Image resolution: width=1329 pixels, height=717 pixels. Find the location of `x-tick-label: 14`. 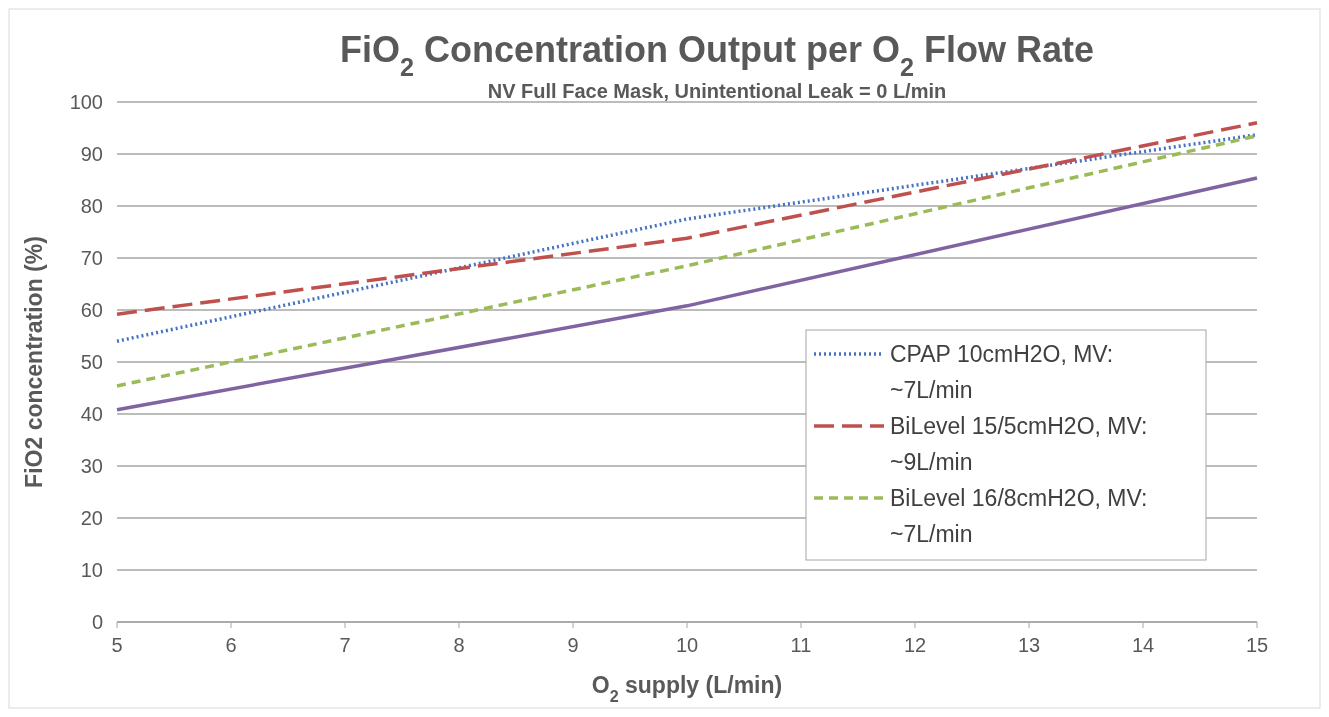

x-tick-label: 14 is located at coordinates (1143, 645).